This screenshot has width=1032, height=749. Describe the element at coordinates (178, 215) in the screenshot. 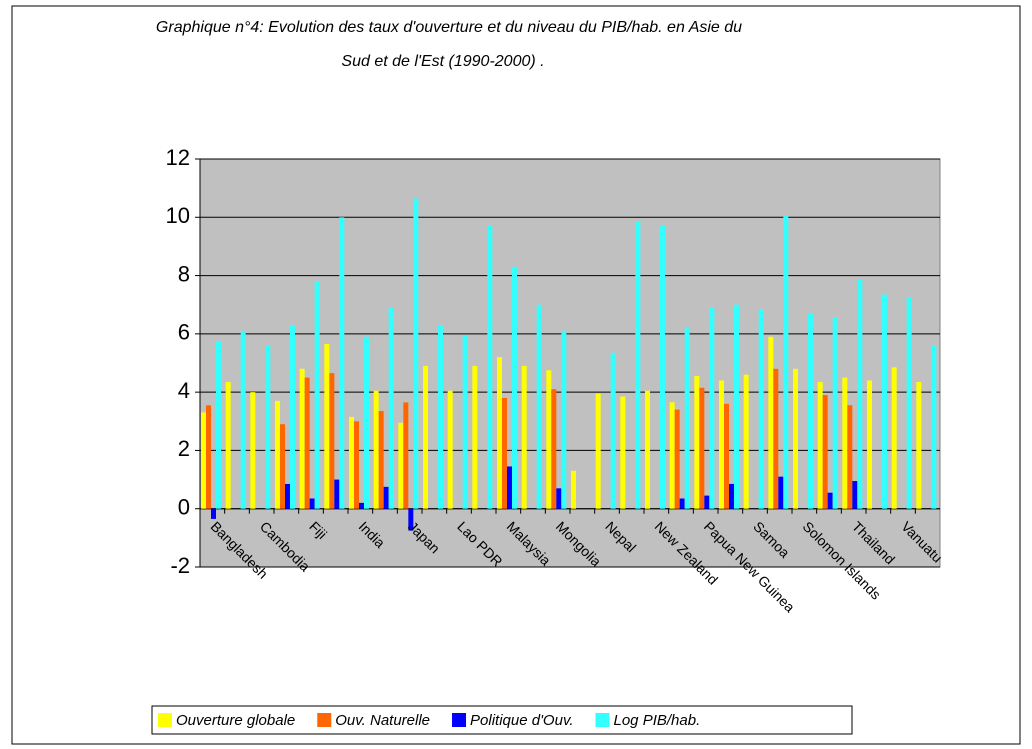

I see `y-tick-label: 10` at that location.